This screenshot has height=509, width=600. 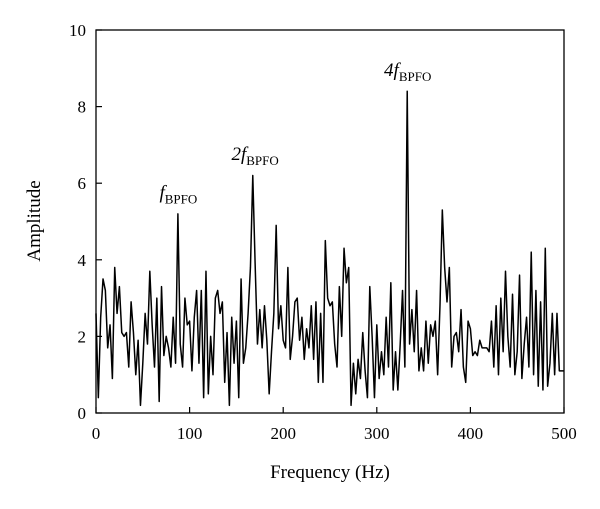 I want to click on y-axis-label: Amplitude, so click(x=34, y=220).